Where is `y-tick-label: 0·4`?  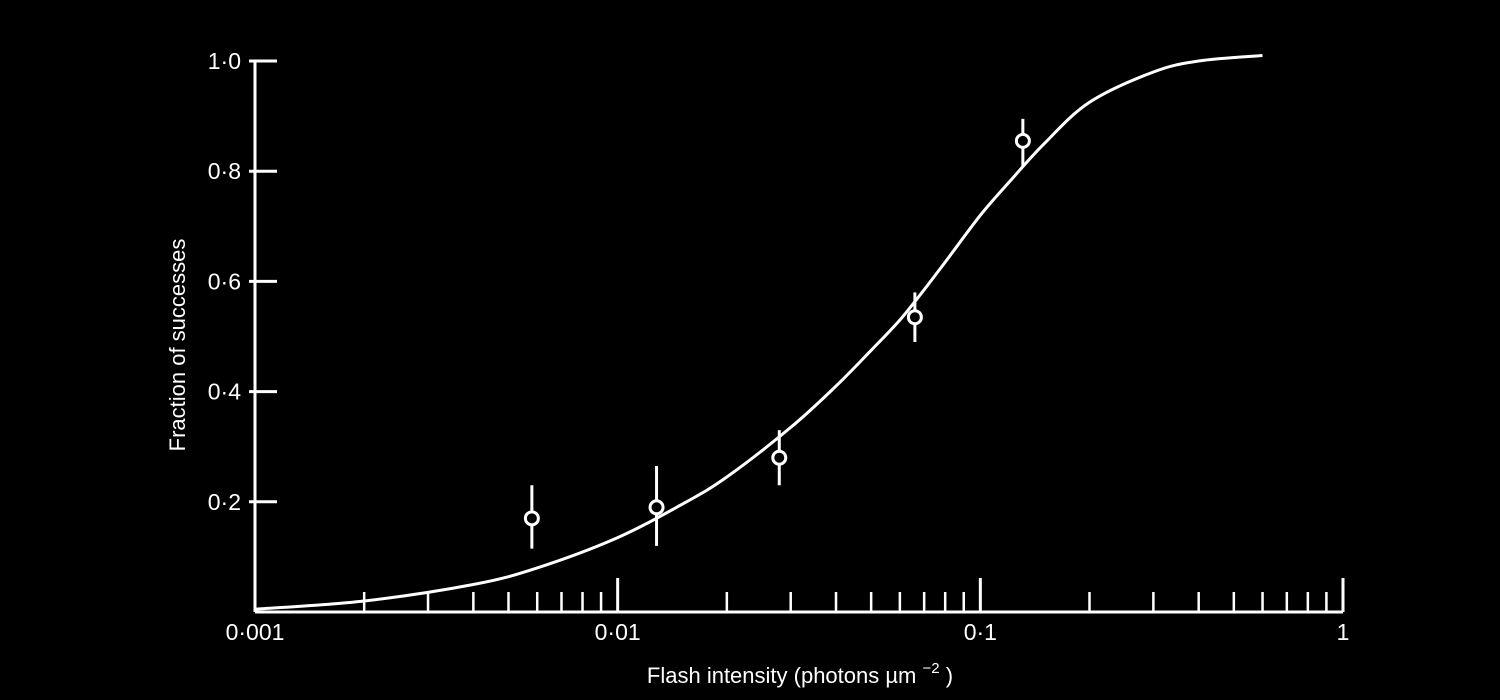
y-tick-label: 0·4 is located at coordinates (224, 392).